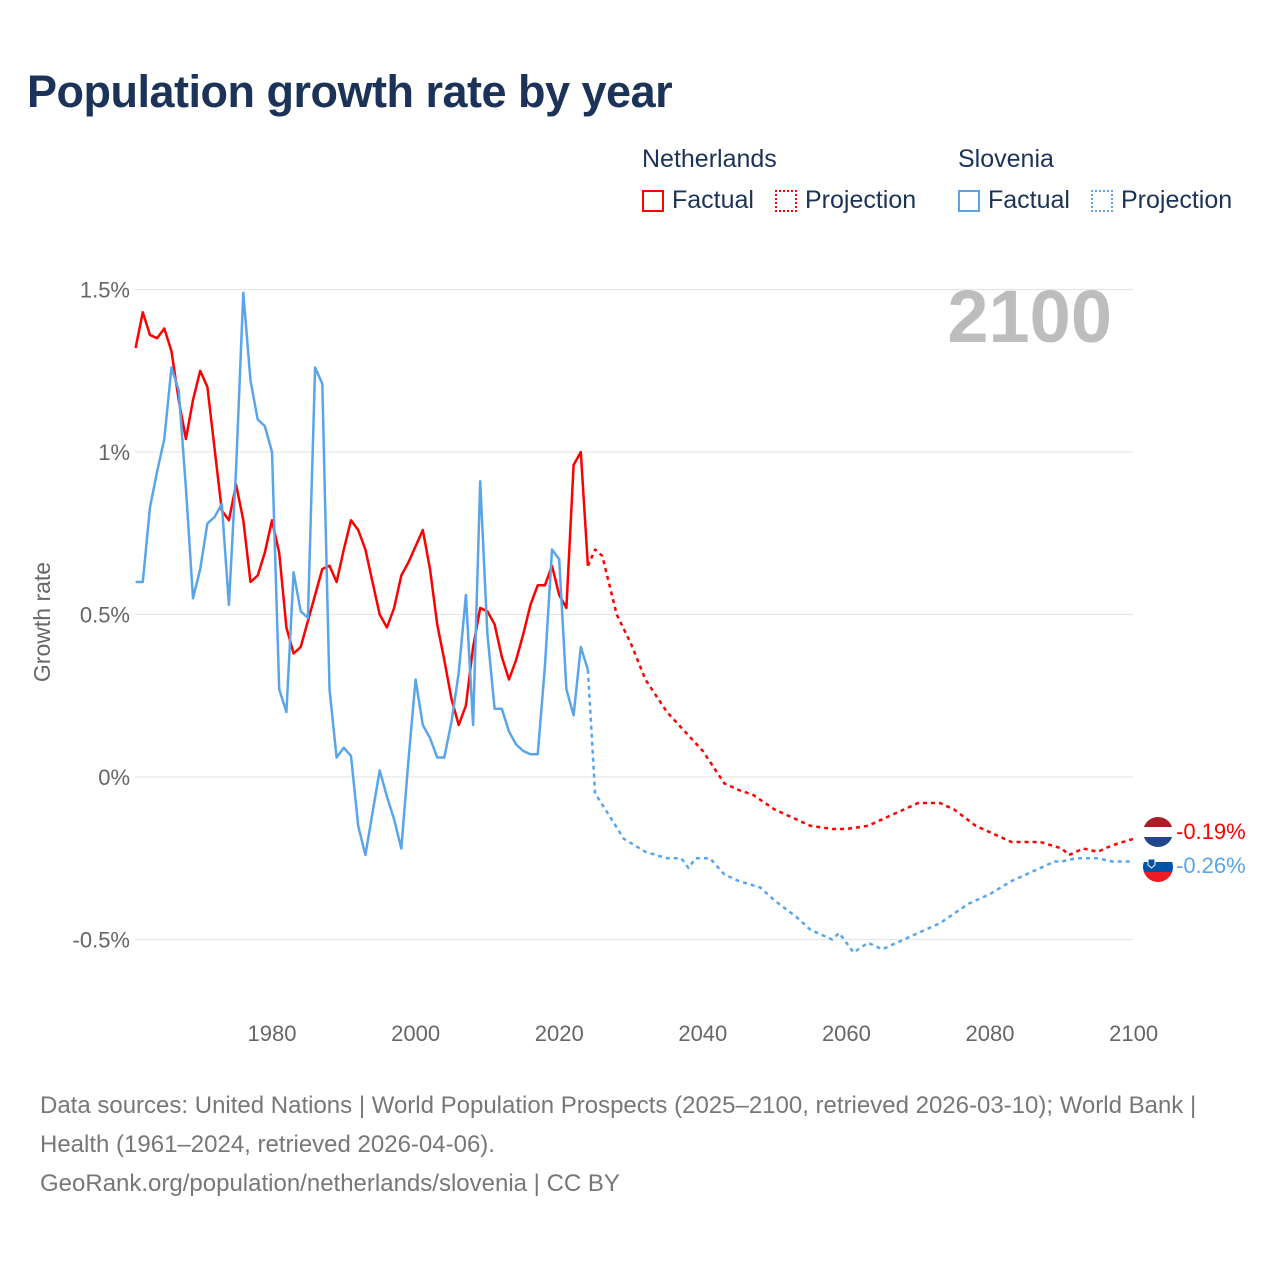 This screenshot has height=1280, width=1280. Describe the element at coordinates (709, 159) in the screenshot. I see `legend-group-netherlands: Netherlands` at that location.